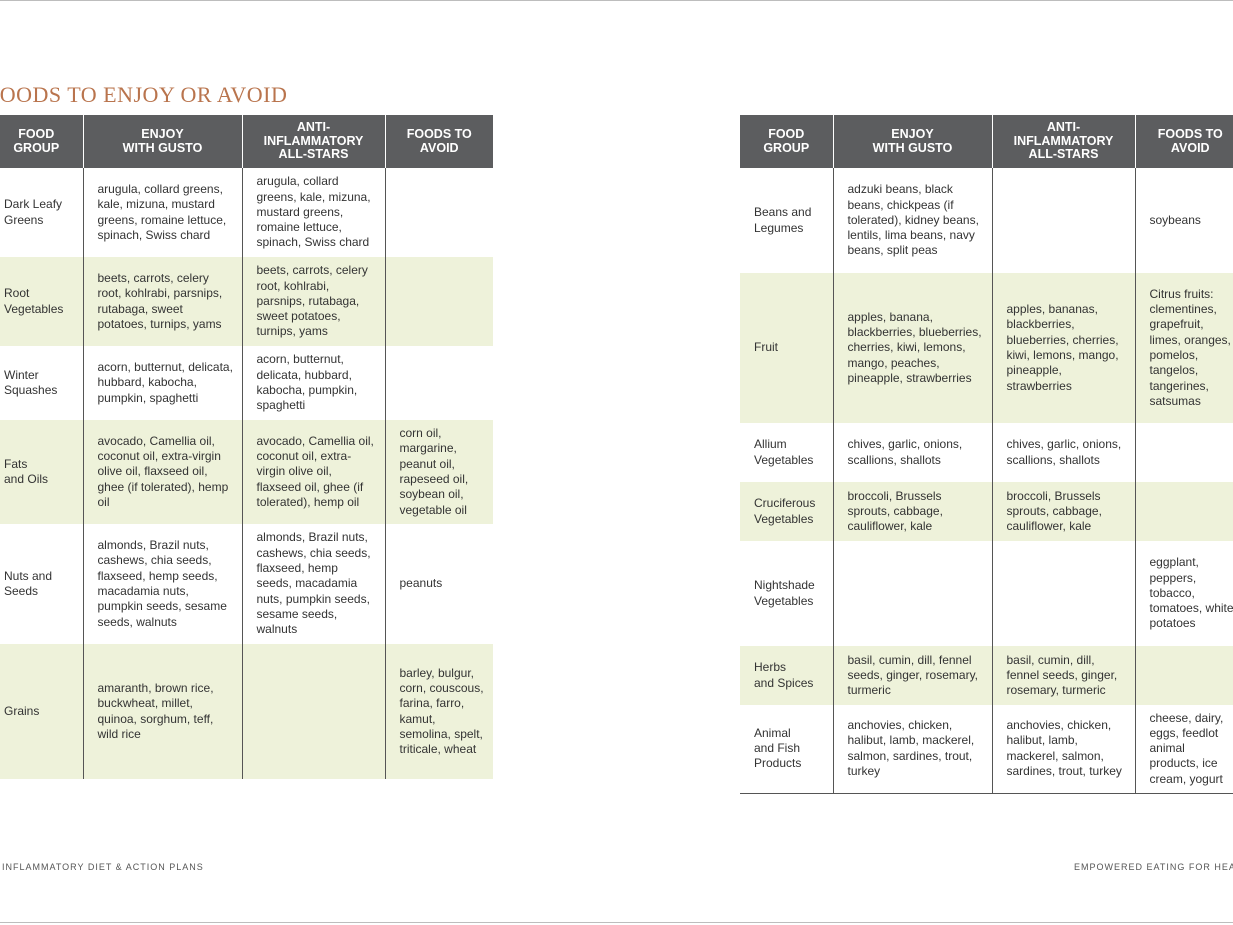  Describe the element at coordinates (41, 711) in the screenshot. I see `food-group-cell: Grains` at that location.